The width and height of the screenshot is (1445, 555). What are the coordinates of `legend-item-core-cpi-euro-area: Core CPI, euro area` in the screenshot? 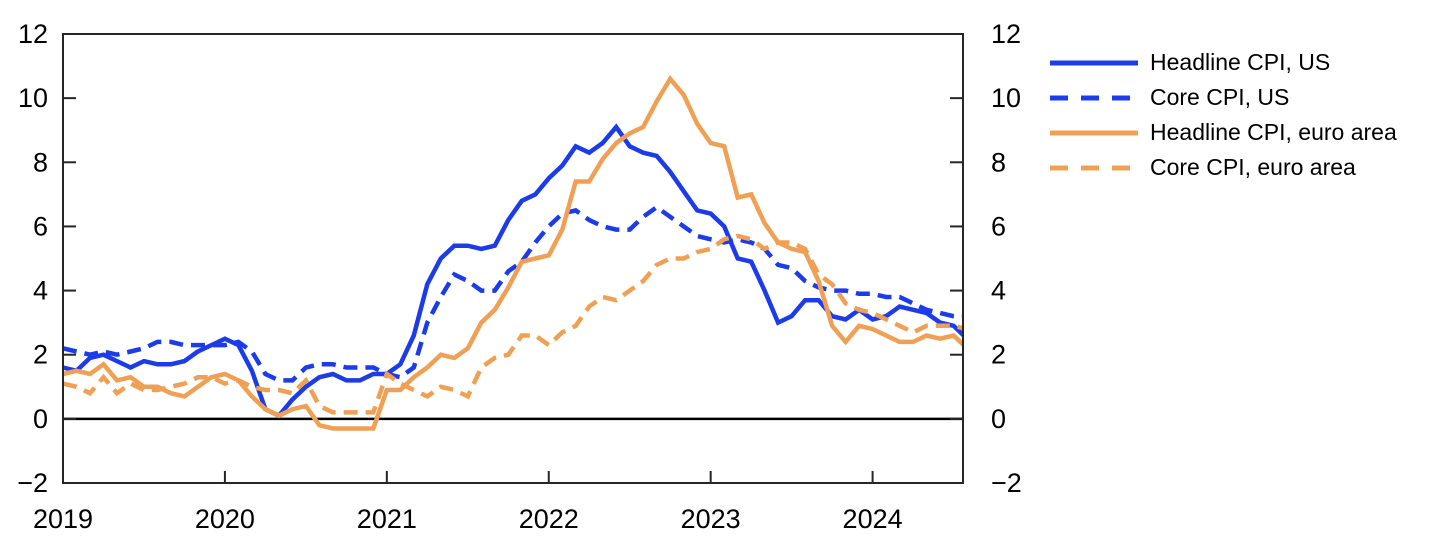 It's located at (1223, 167).